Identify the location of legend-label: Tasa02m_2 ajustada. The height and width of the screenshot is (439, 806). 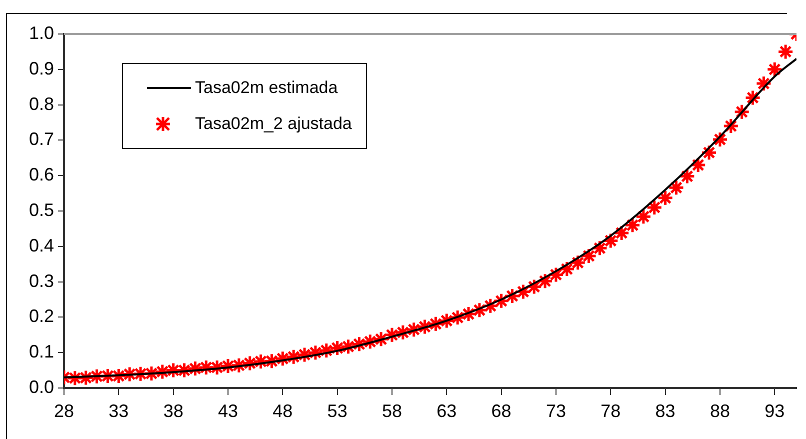
(273, 124).